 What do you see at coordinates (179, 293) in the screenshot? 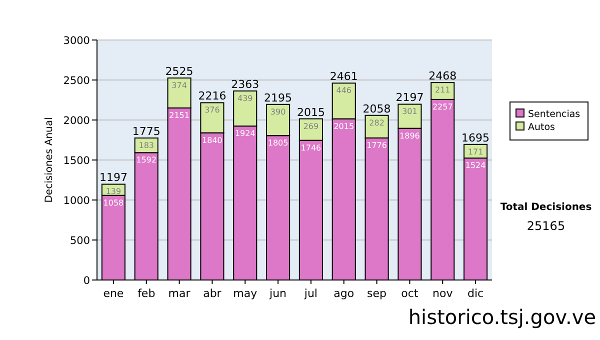
I see `x-tick-label: mar` at bounding box center [179, 293].